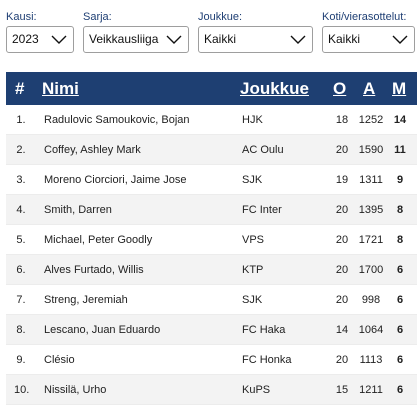 This screenshot has height=405, width=417. Describe the element at coordinates (211, 270) in the screenshot. I see `table-row: 6. Alves Furtado, Willis KTP 20 1700 6` at that location.